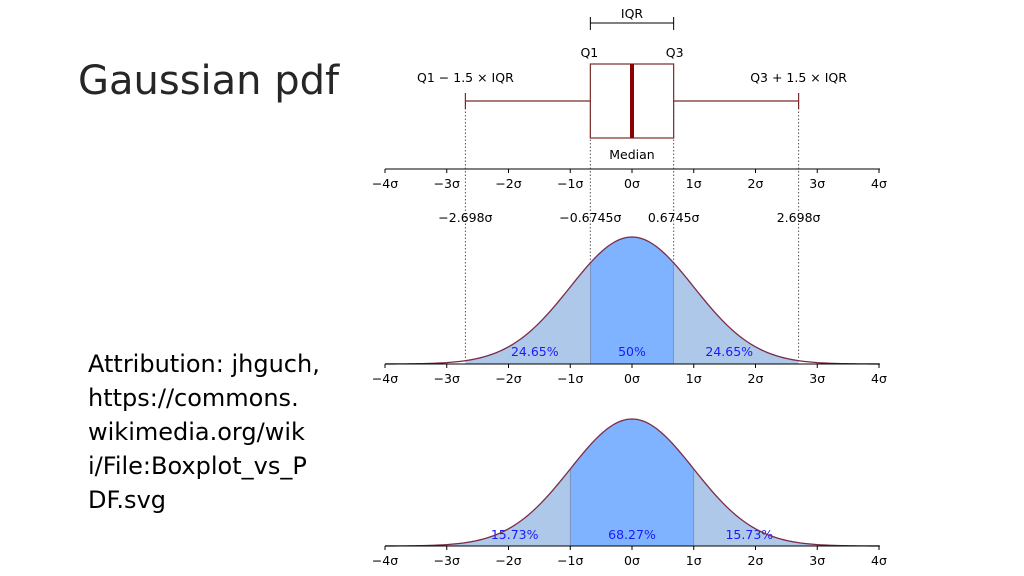 The height and width of the screenshot is (576, 1024). I want to click on pdf-sigma-curve, so click(632, 482).